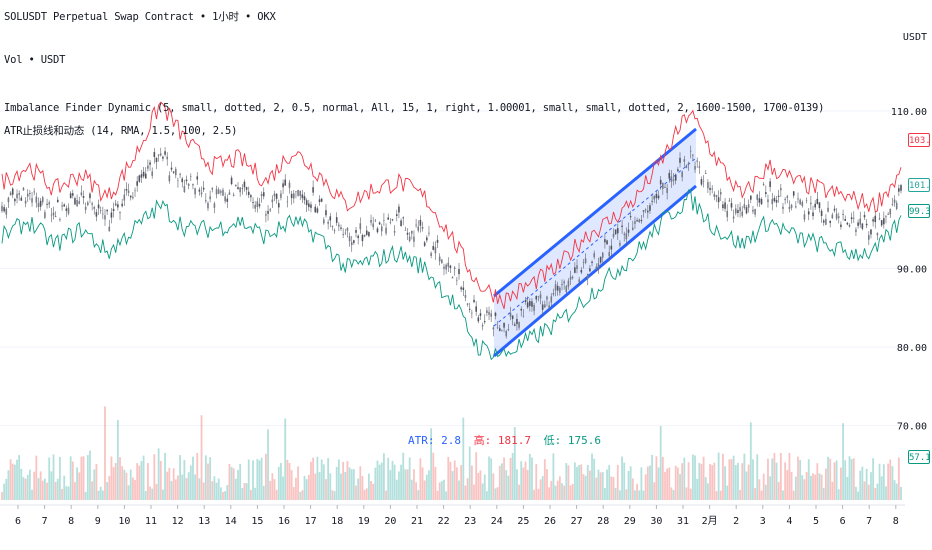 This screenshot has width=932, height=550. Describe the element at coordinates (869, 521) in the screenshot. I see `time-tick-label: 7` at that location.